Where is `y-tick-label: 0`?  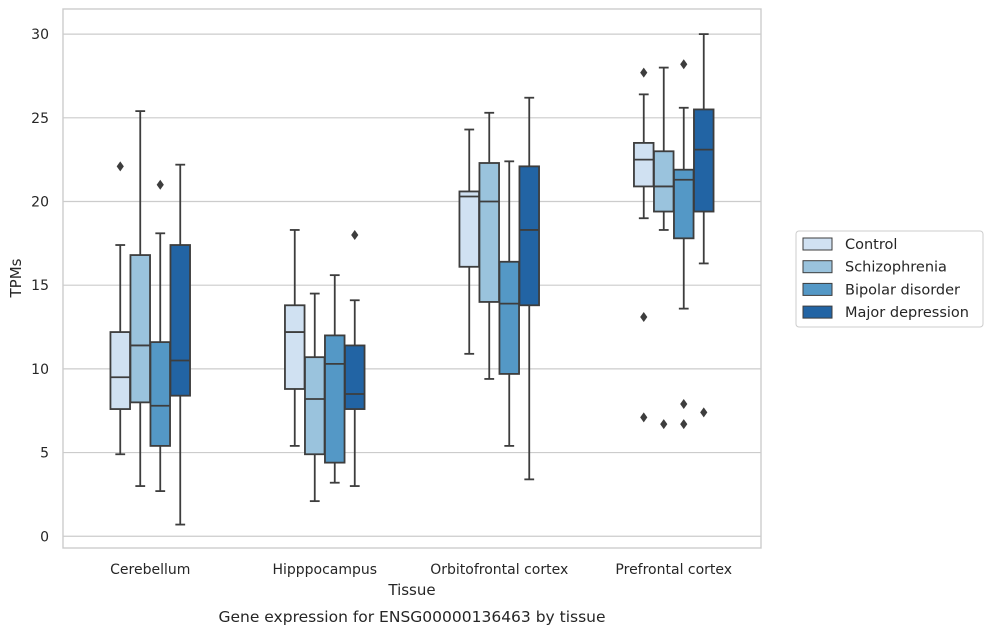 y-tick-label: 0 is located at coordinates (44, 537).